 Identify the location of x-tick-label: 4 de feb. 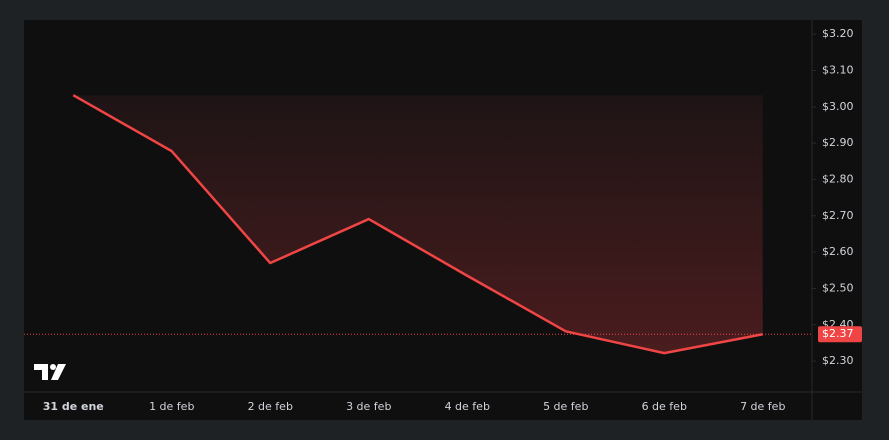
(467, 406).